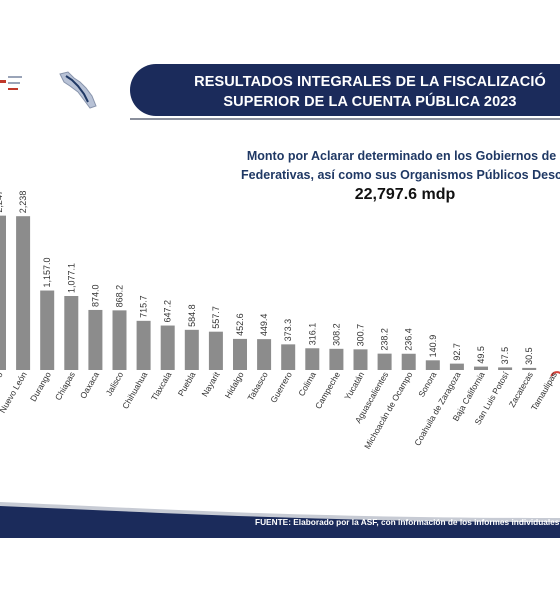  What do you see at coordinates (144, 306) in the screenshot?
I see `data-label-6: 715.7` at bounding box center [144, 306].